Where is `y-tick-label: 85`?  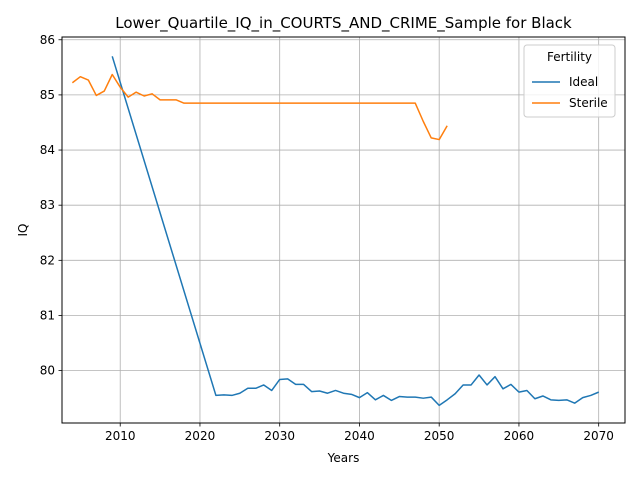 y-tick-label: 85 is located at coordinates (47, 95).